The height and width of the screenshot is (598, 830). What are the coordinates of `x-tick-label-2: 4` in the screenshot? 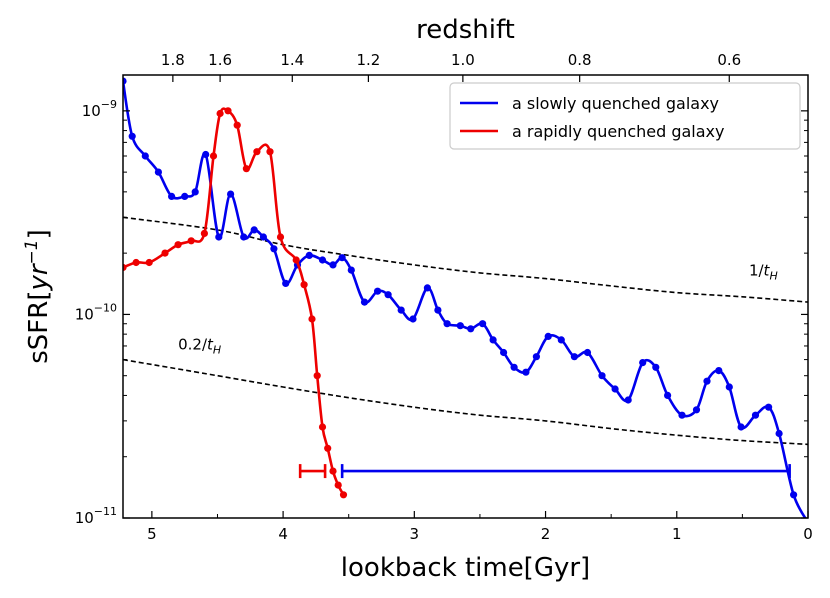 It's located at (283, 534).